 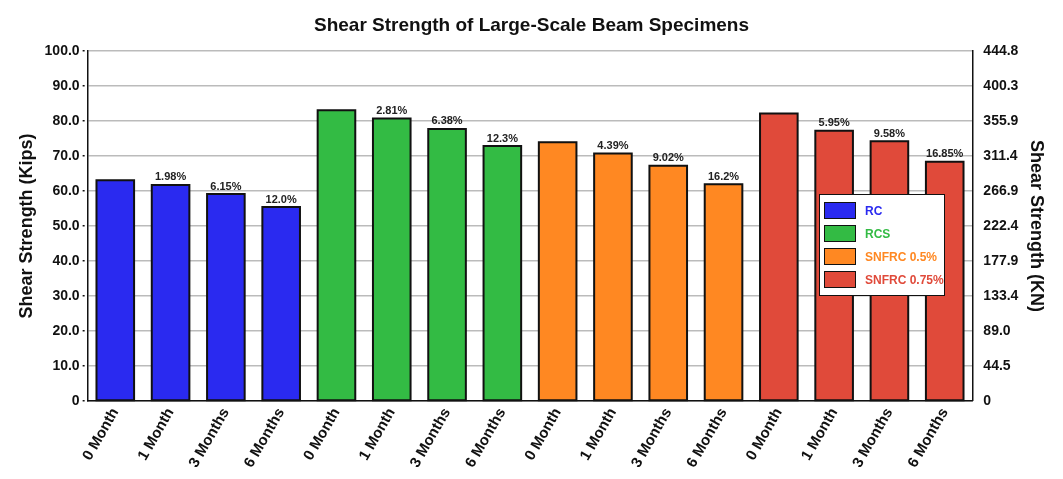 What do you see at coordinates (531, 24) in the screenshot?
I see `chart-title: Shear Strength of Large-Scale Beam Specimens` at bounding box center [531, 24].